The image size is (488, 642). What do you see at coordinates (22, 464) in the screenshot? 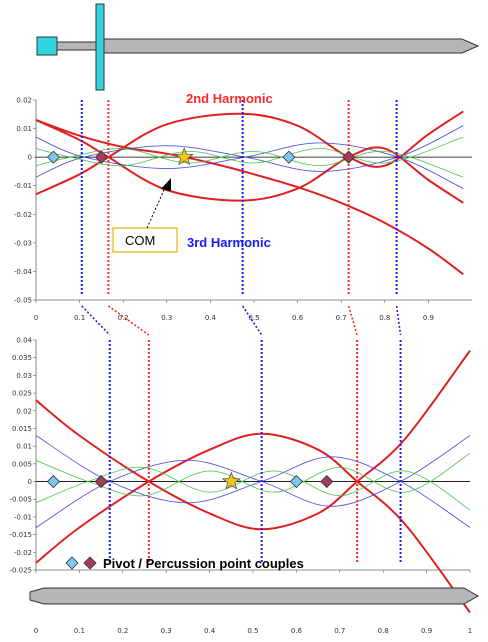
I see `y-tick-label: 0.005` at bounding box center [22, 464].